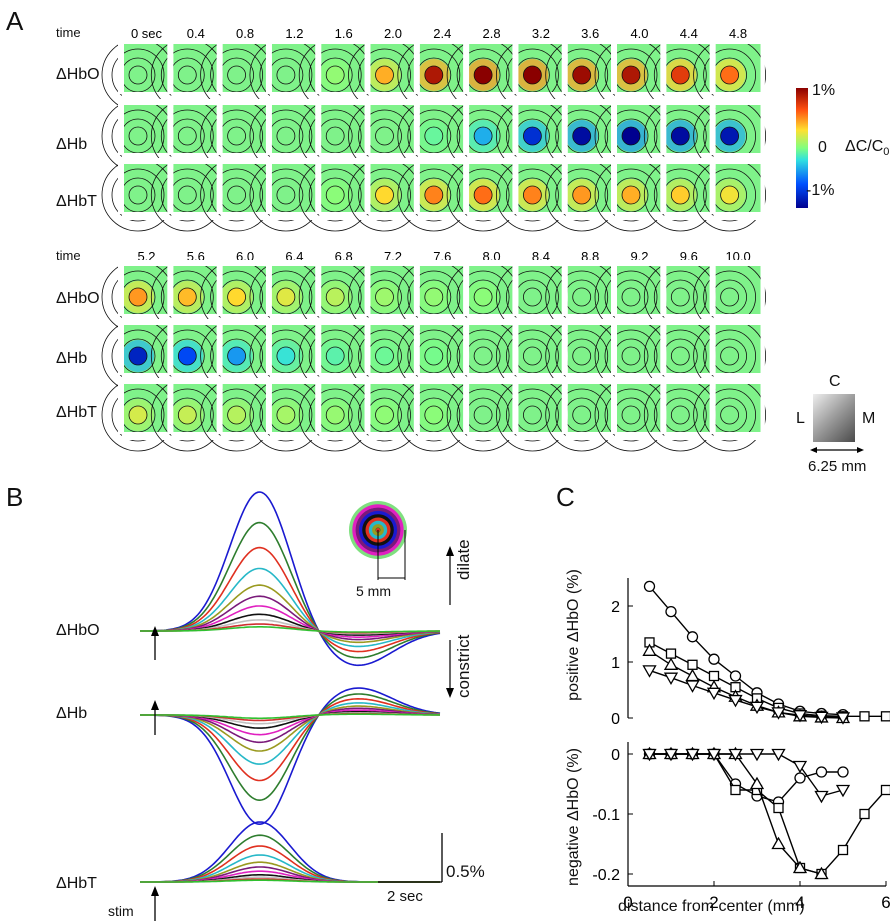 Image resolution: width=890 pixels, height=921 pixels. What do you see at coordinates (464, 559) in the screenshot?
I see `dilate-label: dilate` at bounding box center [464, 559].